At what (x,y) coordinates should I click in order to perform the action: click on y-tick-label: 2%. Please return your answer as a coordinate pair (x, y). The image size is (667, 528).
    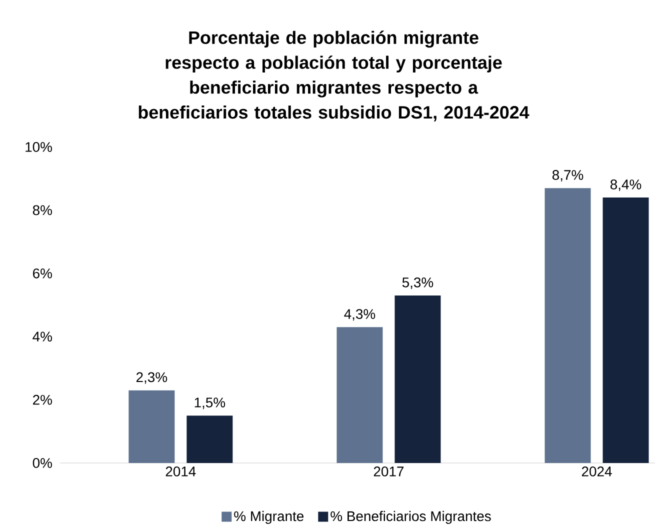
    Looking at the image, I should click on (42, 399).